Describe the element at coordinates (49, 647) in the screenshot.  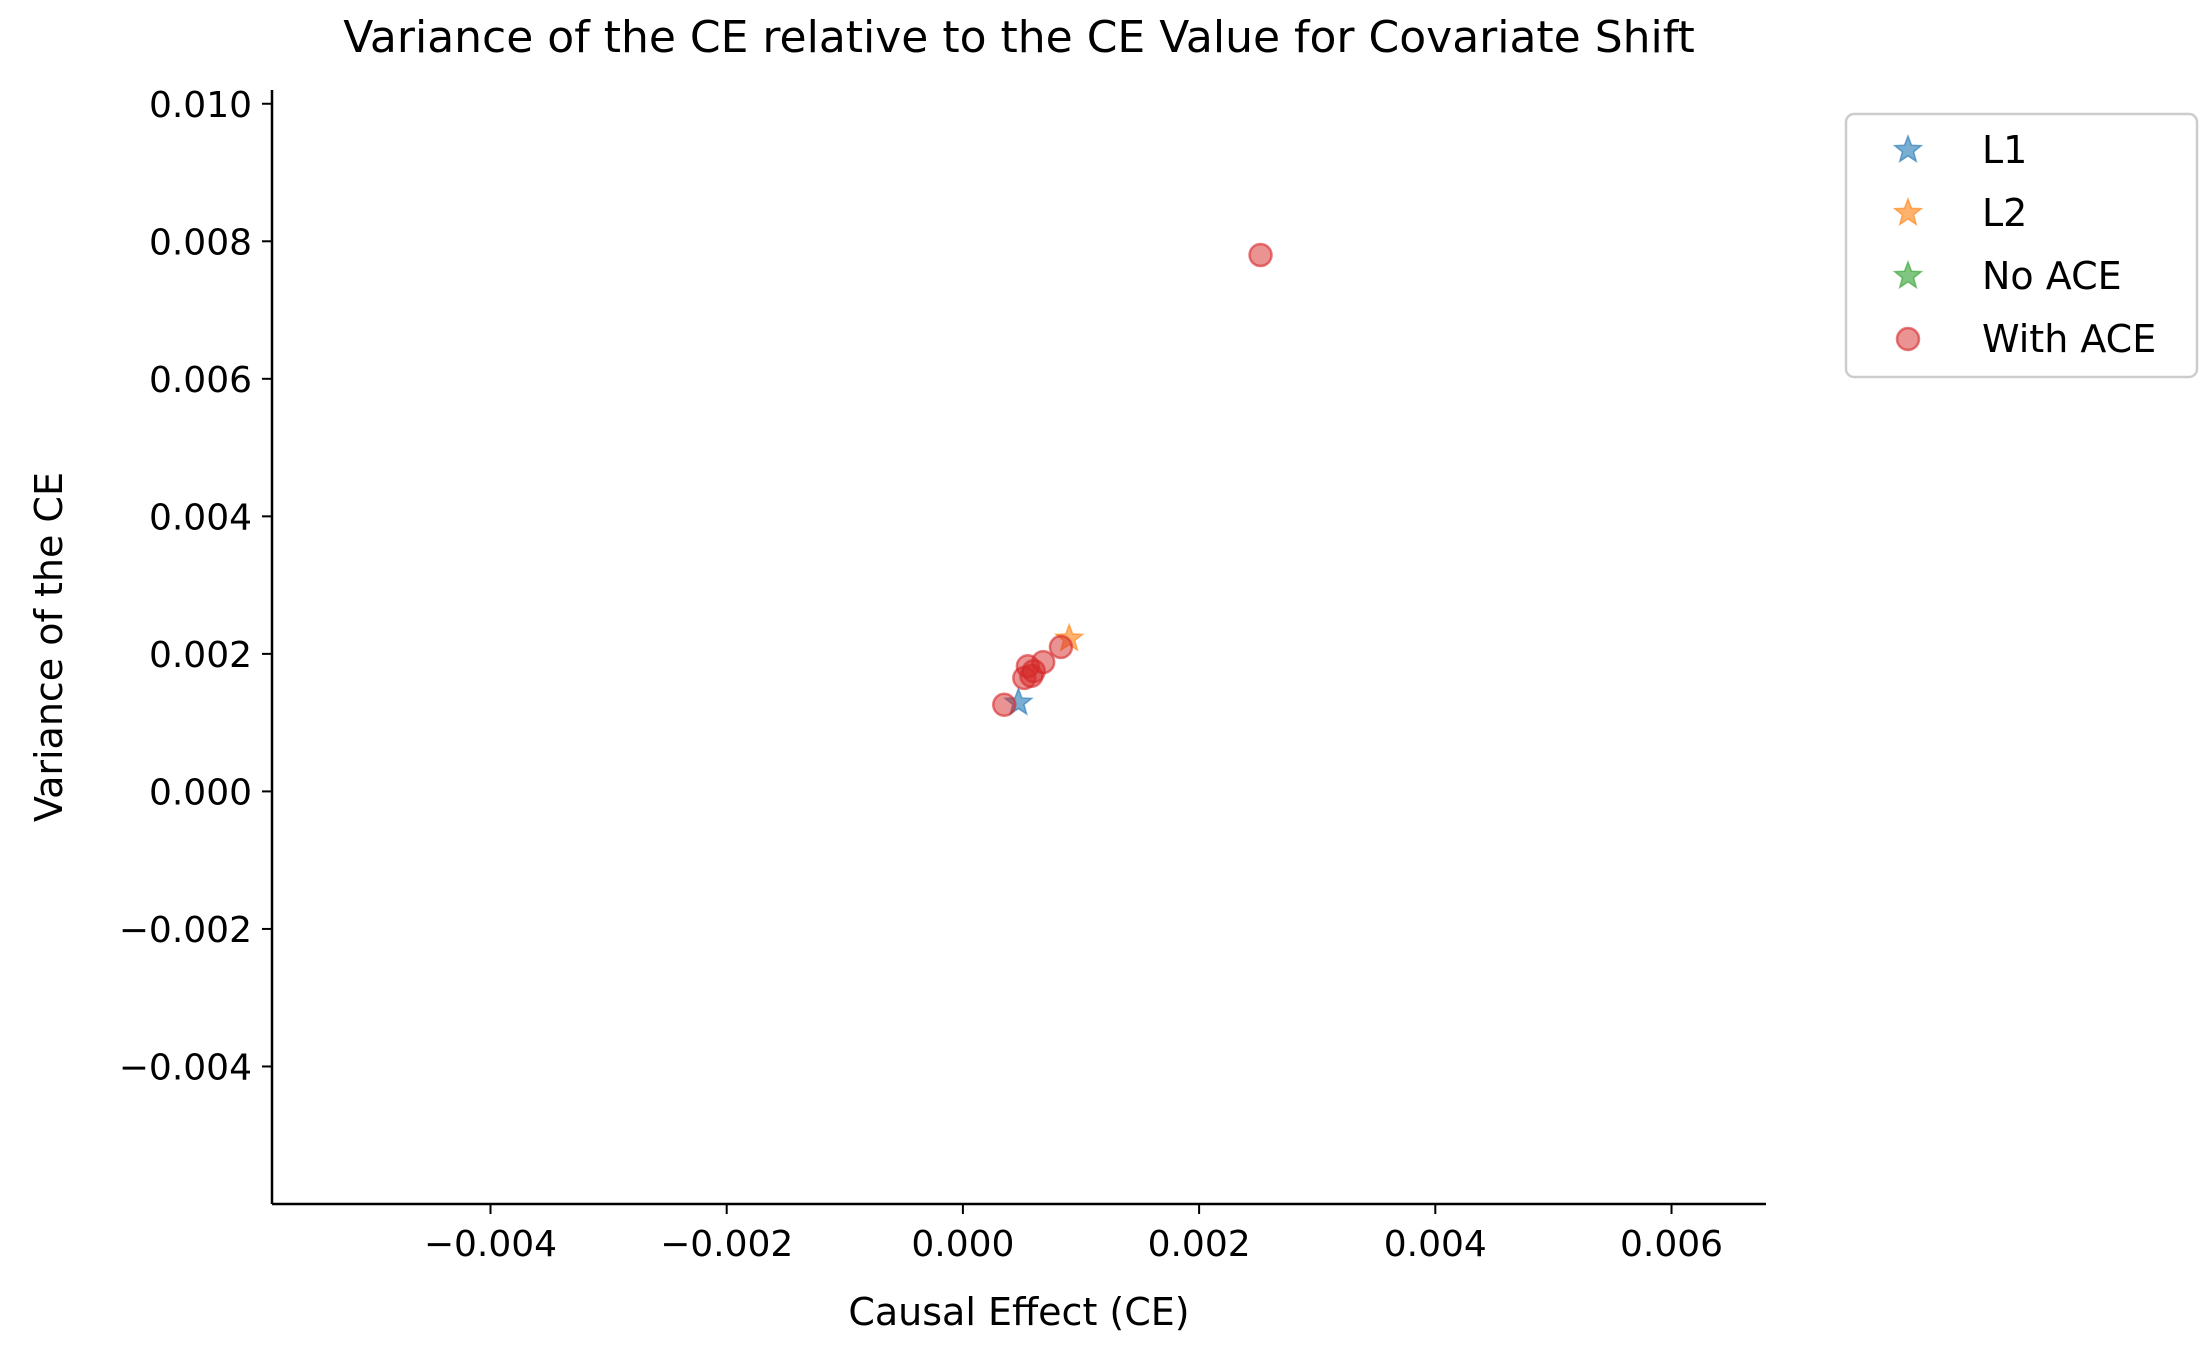
I see `y-axis-label: Variance of the CE` at that location.